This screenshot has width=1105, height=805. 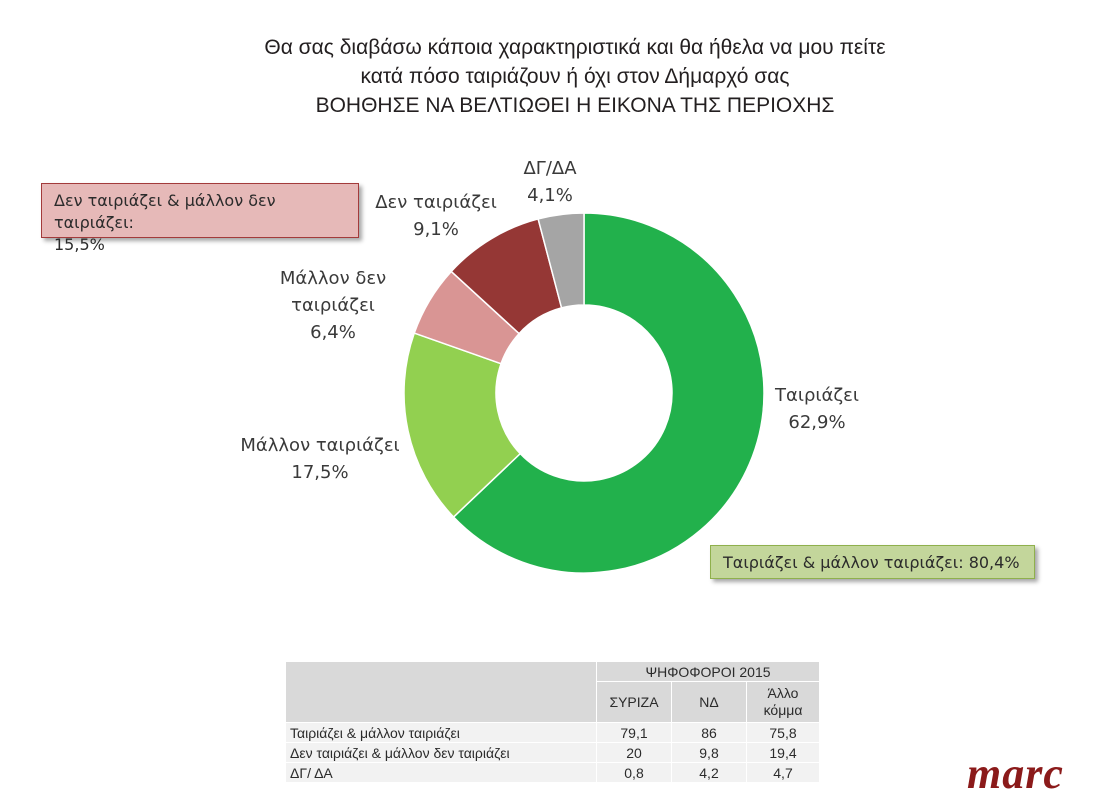 I want to click on table-corner, so click(x=441, y=692).